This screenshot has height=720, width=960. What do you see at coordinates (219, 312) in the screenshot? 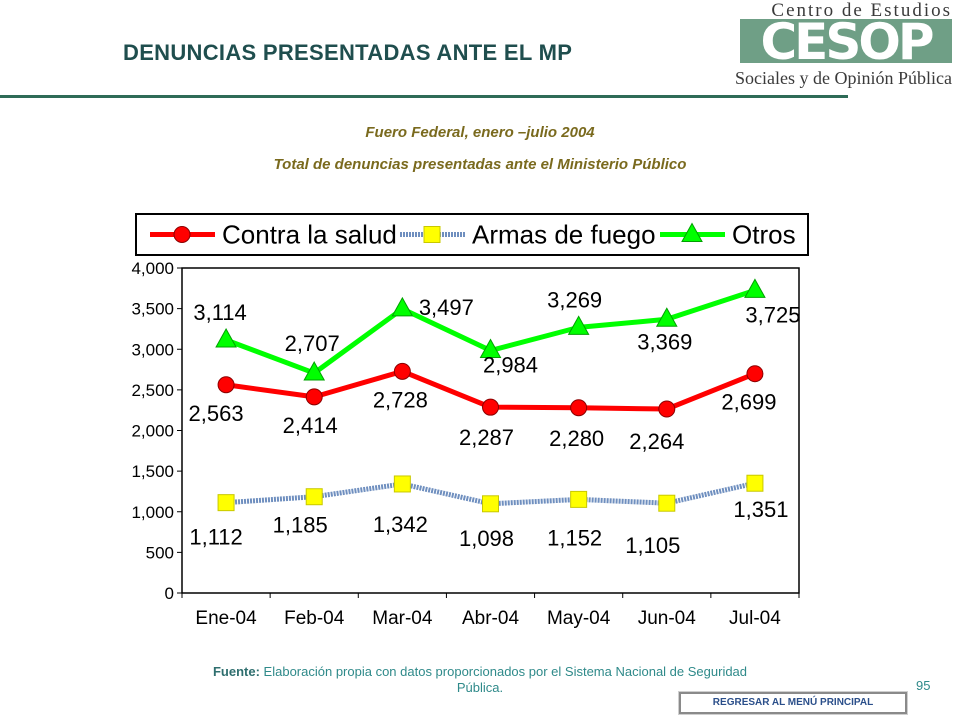
I see `data-label: 3,114` at bounding box center [219, 312].